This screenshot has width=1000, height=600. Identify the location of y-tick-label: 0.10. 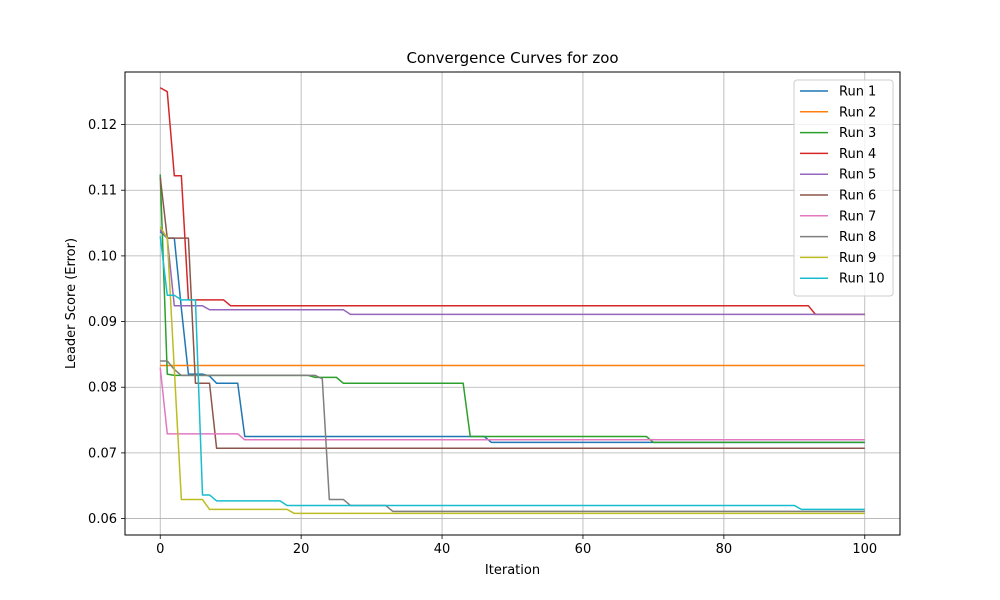
(102, 256).